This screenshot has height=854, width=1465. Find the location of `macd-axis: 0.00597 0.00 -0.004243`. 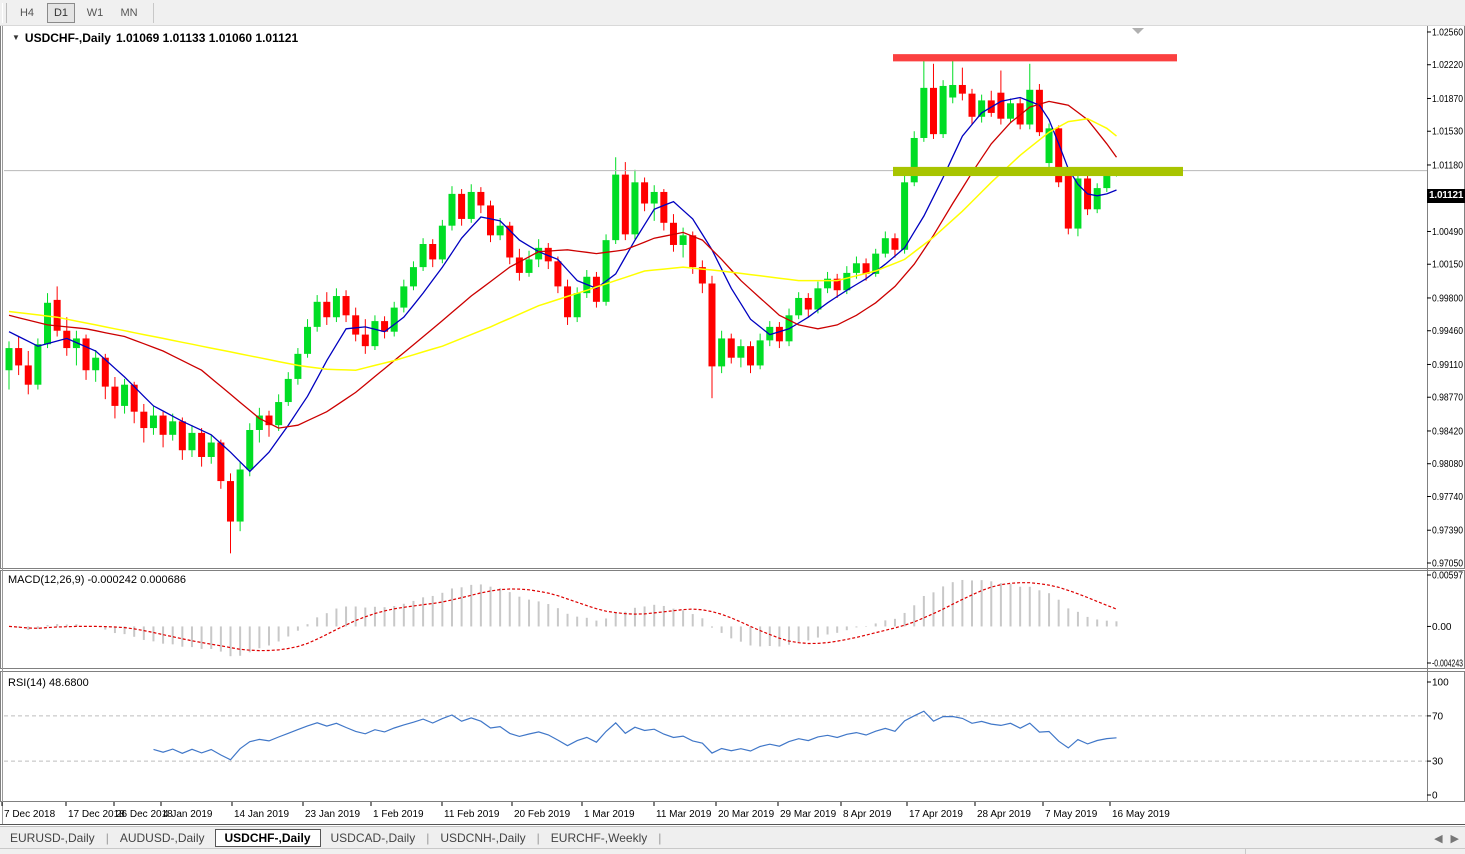

macd-axis: 0.00597 0.00 -0.004243 is located at coordinates (1445, 620).